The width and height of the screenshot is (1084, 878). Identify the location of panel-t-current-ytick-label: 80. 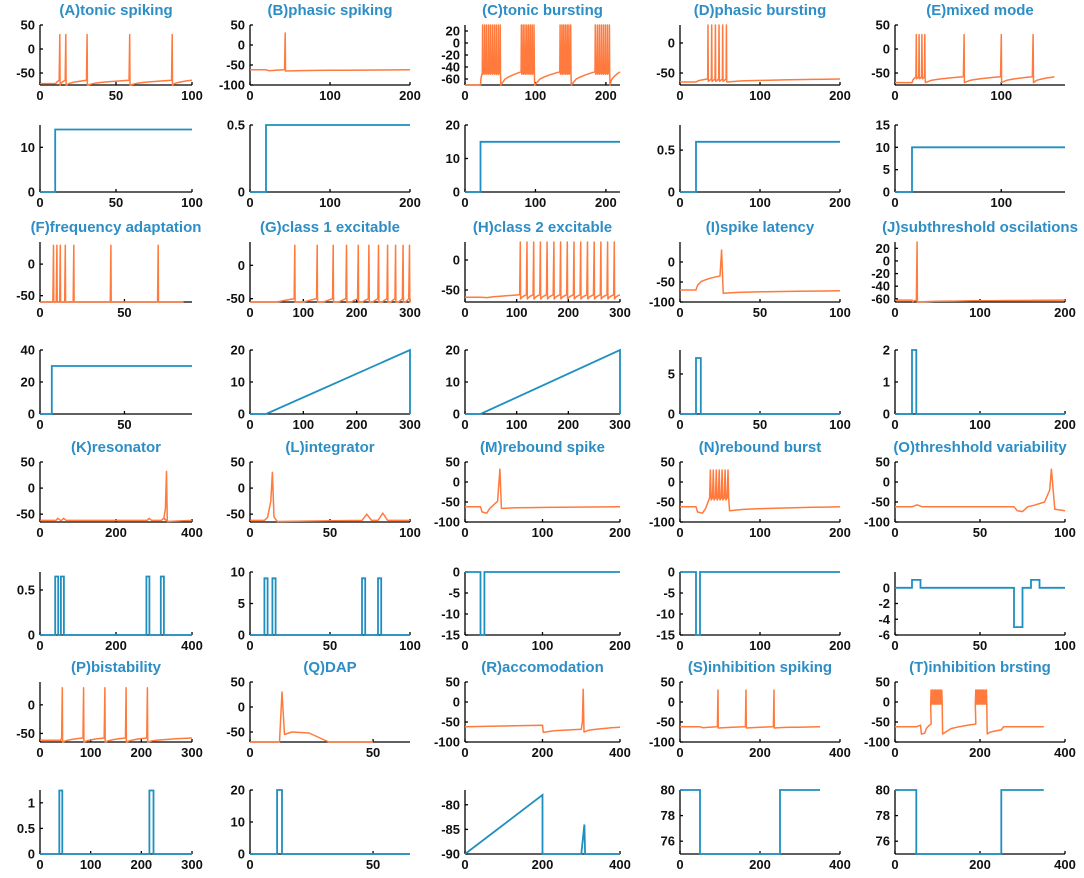
(883, 790).